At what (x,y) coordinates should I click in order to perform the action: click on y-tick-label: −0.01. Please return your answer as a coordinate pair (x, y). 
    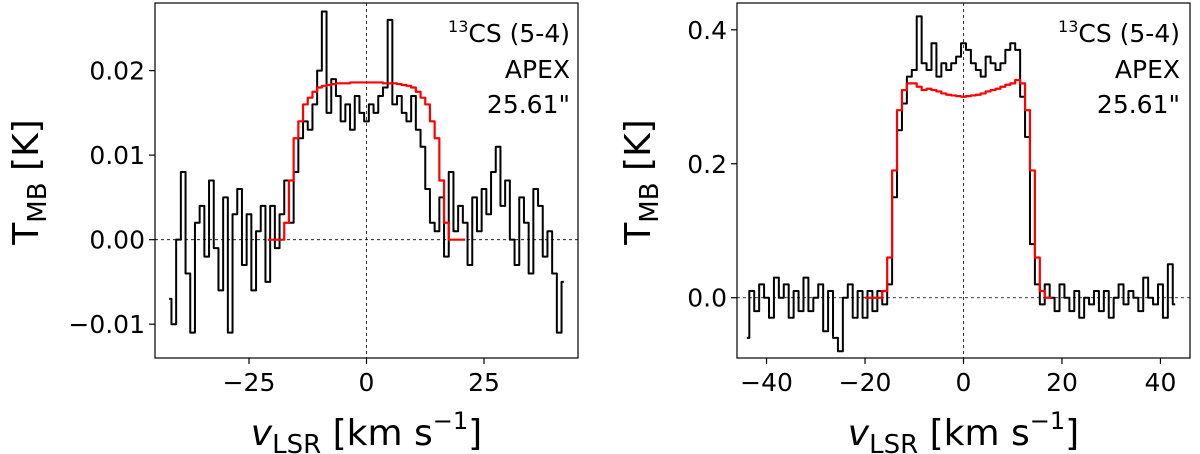
    Looking at the image, I should click on (106, 324).